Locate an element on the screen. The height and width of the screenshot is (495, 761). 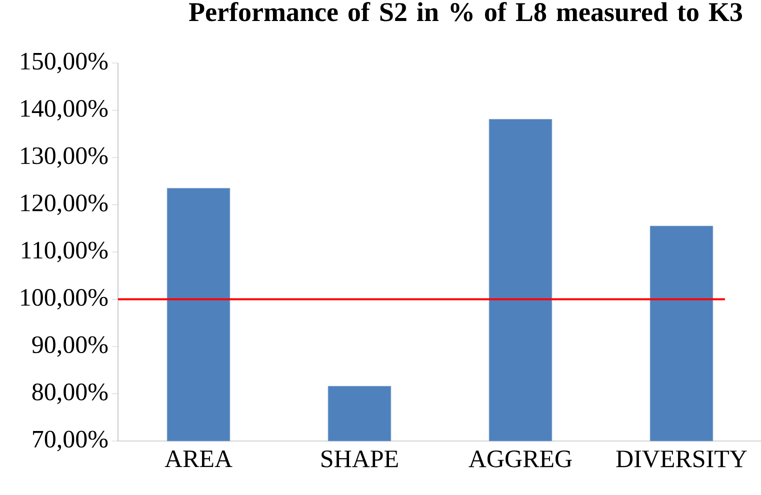
x-tick-label: SHAPE is located at coordinates (360, 459).